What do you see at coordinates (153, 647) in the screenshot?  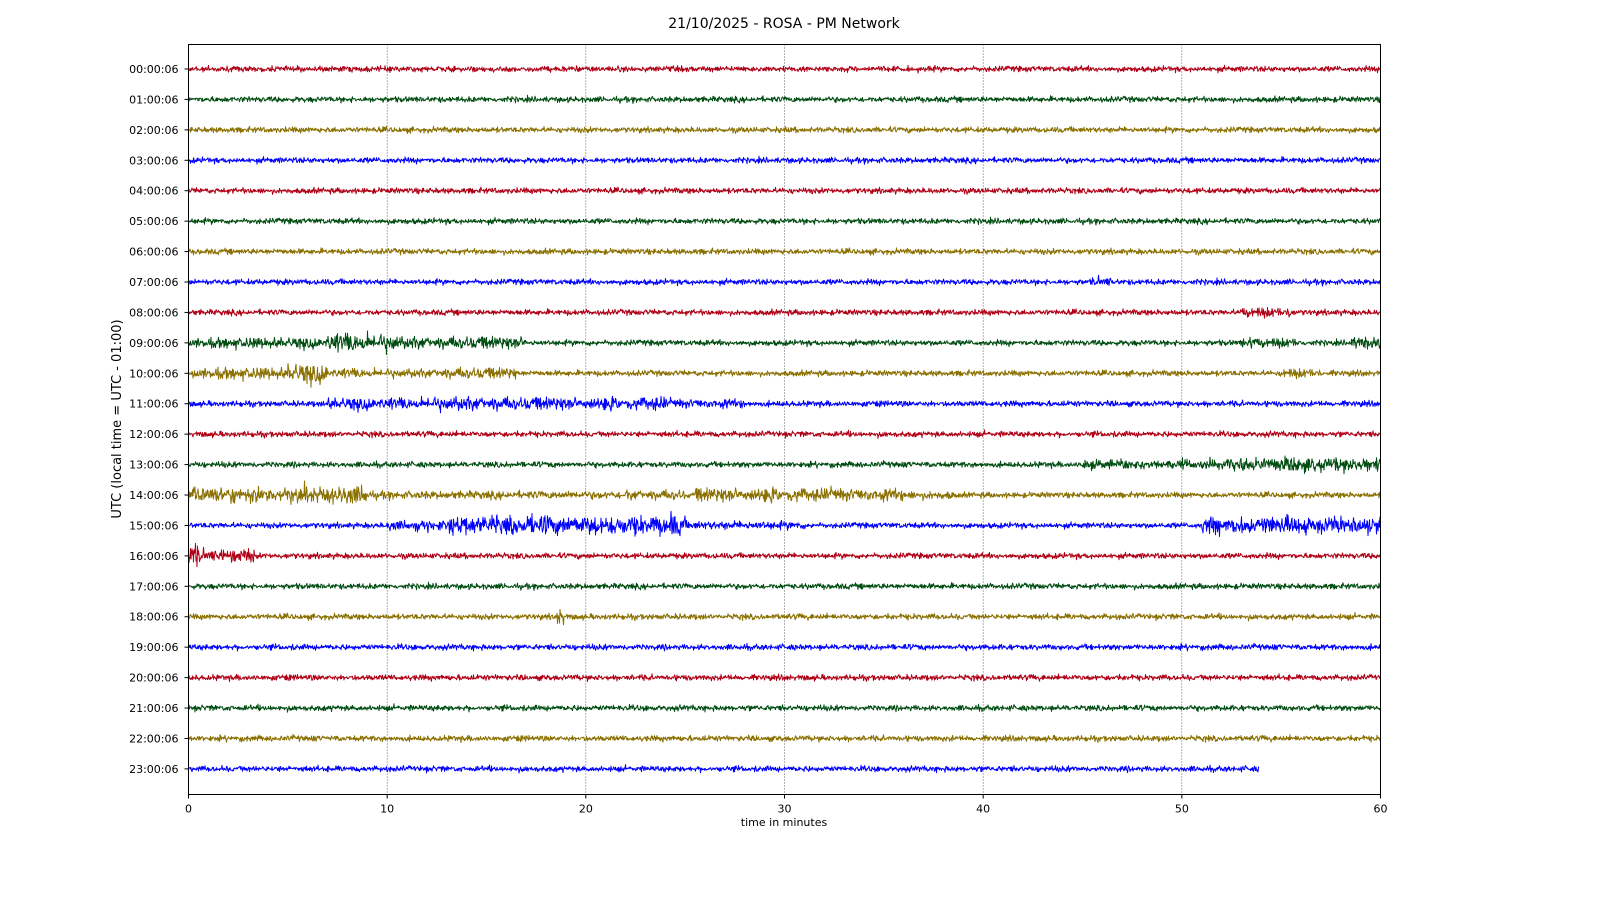 I see `y-tick-label: 19:00:06` at bounding box center [153, 647].